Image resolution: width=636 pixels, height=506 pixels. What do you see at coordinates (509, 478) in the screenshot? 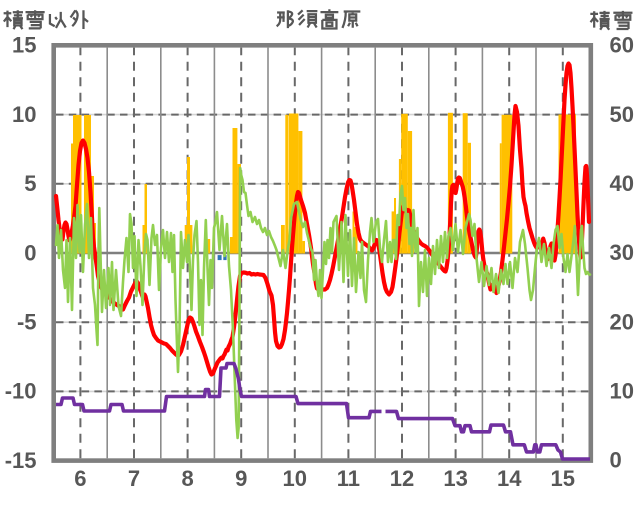
I see `svg-text: 14` at bounding box center [509, 478].